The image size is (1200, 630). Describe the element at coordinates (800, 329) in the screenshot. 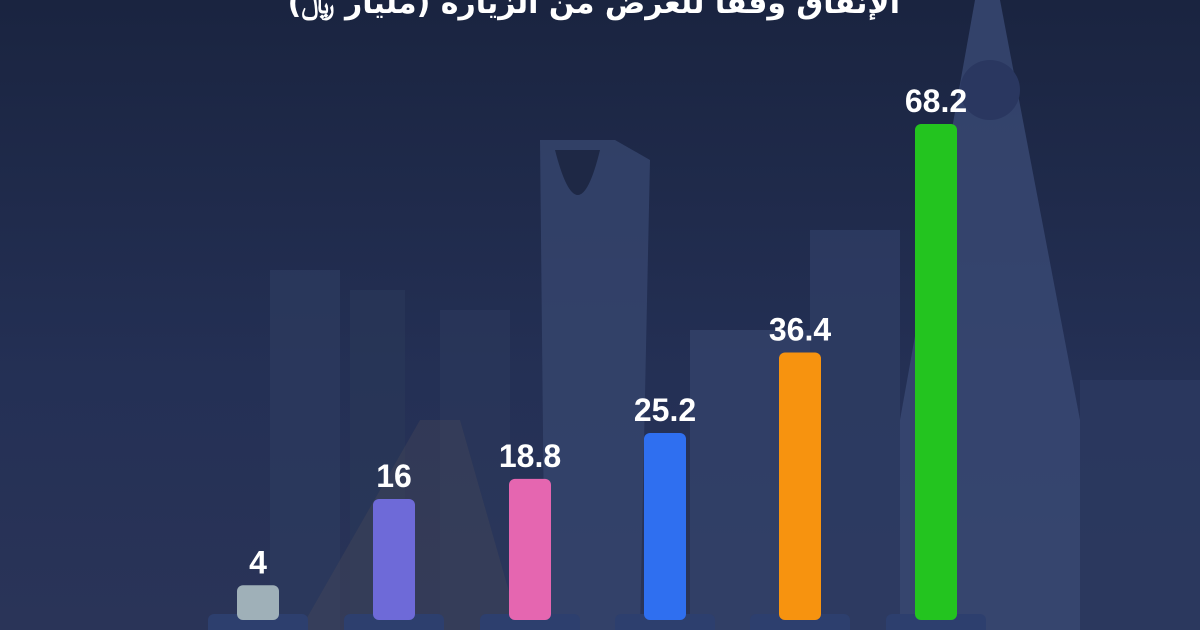

I see `bar-value-label: 36.4` at that location.